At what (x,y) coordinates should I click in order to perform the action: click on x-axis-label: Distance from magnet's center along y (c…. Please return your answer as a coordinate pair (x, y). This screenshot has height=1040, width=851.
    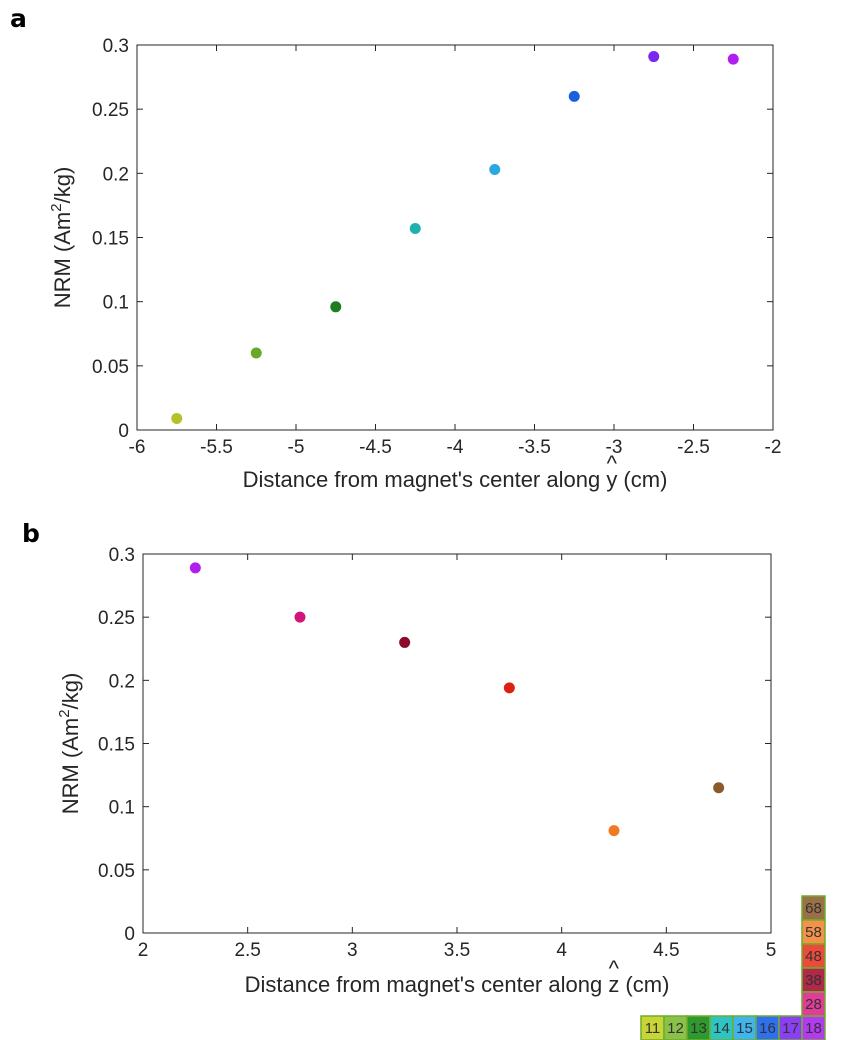
    Looking at the image, I should click on (455, 479).